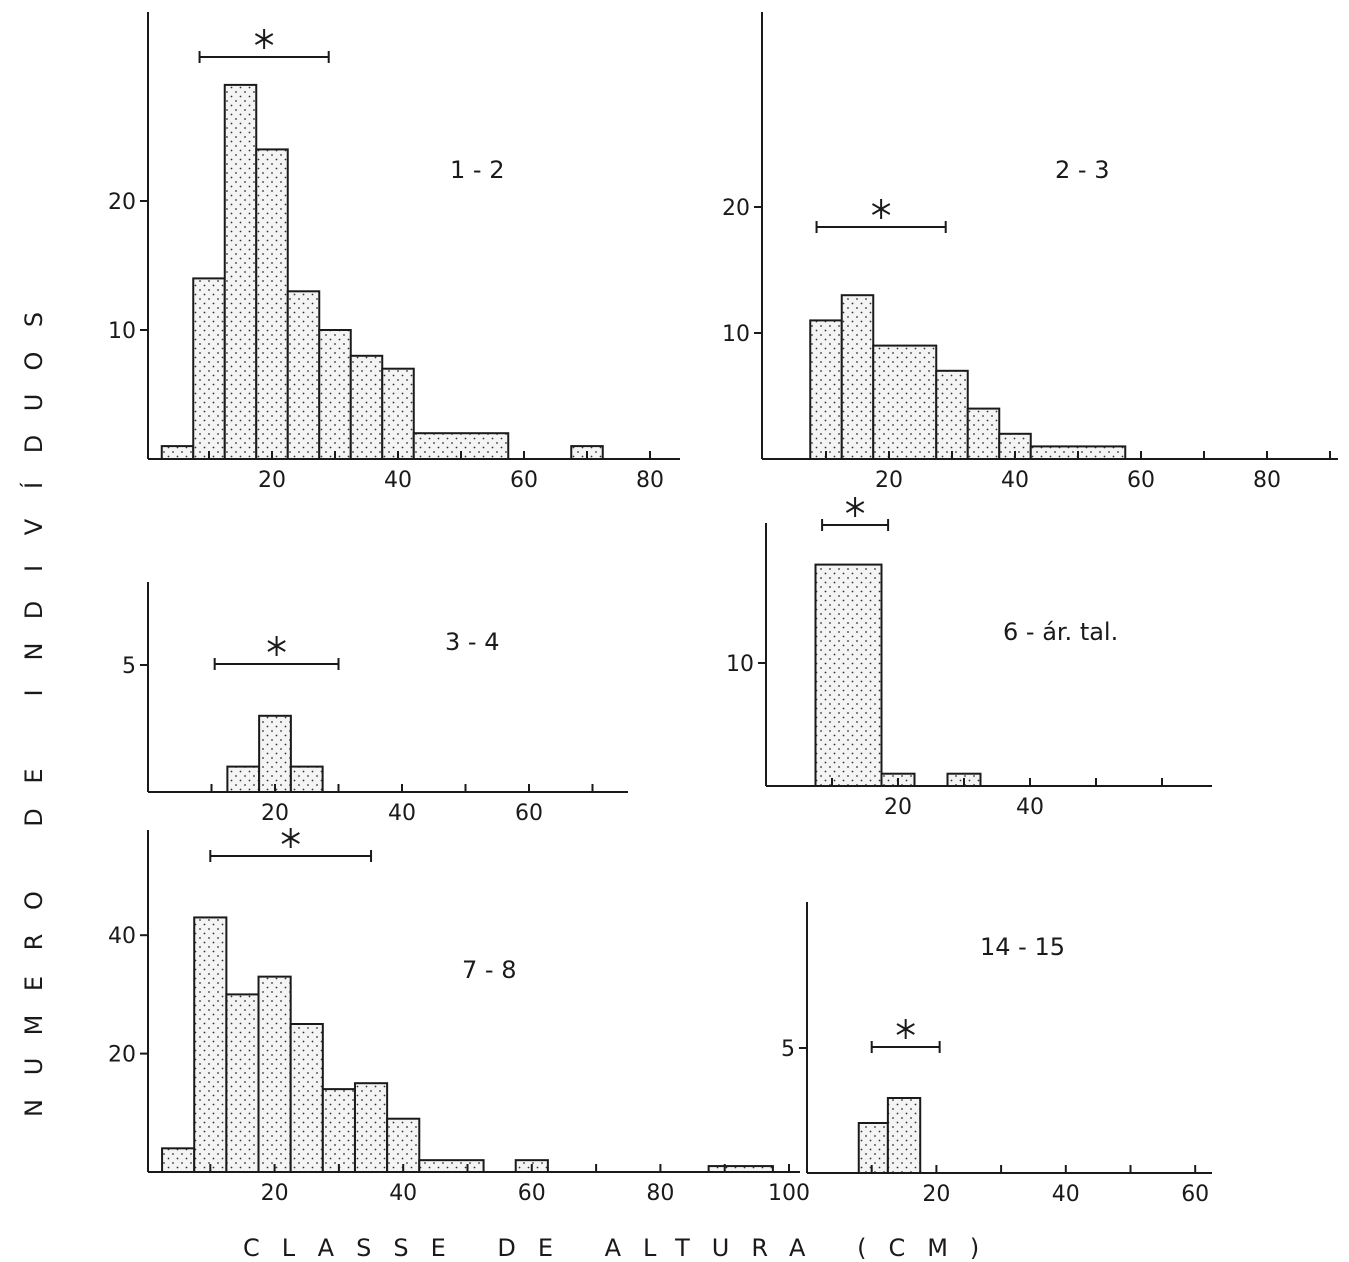  What do you see at coordinates (375, 704) in the screenshot?
I see `histogram-panel-p34: 5 20 40 60 3 - 4` at bounding box center [375, 704].